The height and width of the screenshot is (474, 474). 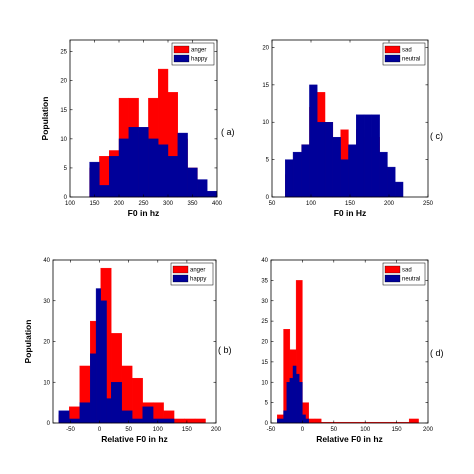 I want to click on x-axis-label: F0 in hz, so click(x=144, y=213).